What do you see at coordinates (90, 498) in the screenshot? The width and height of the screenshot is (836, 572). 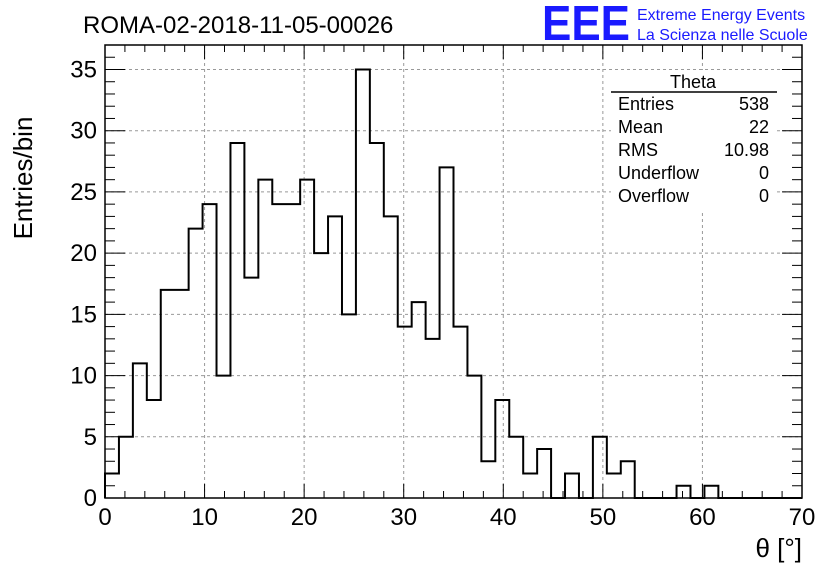 I see `y-tick-label: 0` at bounding box center [90, 498].